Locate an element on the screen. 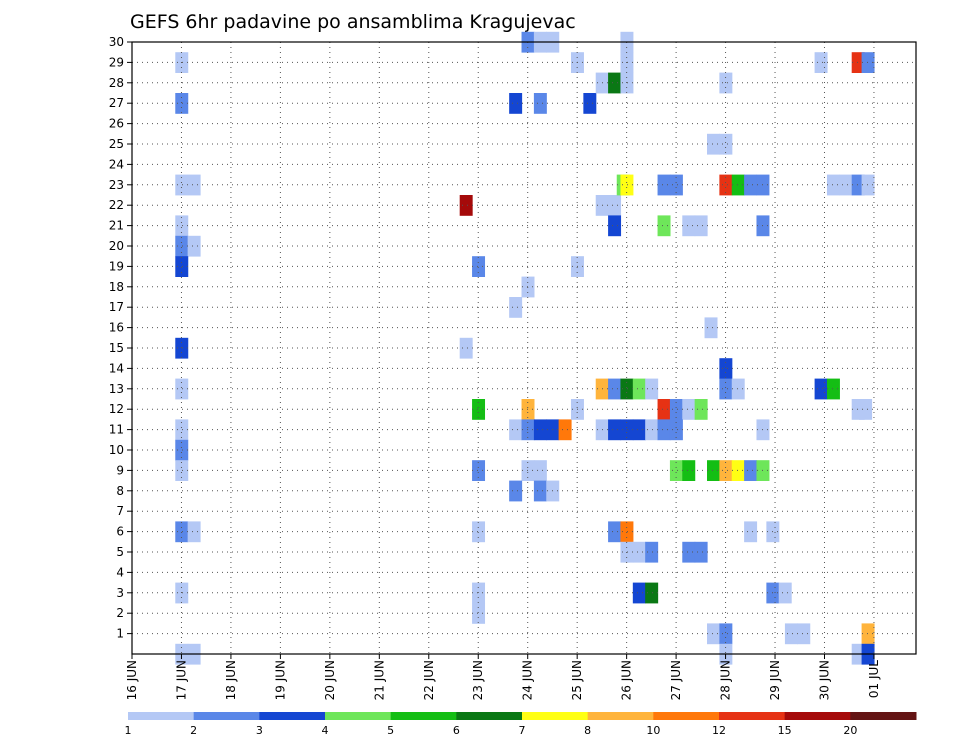 The image size is (960, 742). y-tick-label: 12 is located at coordinates (116, 409).